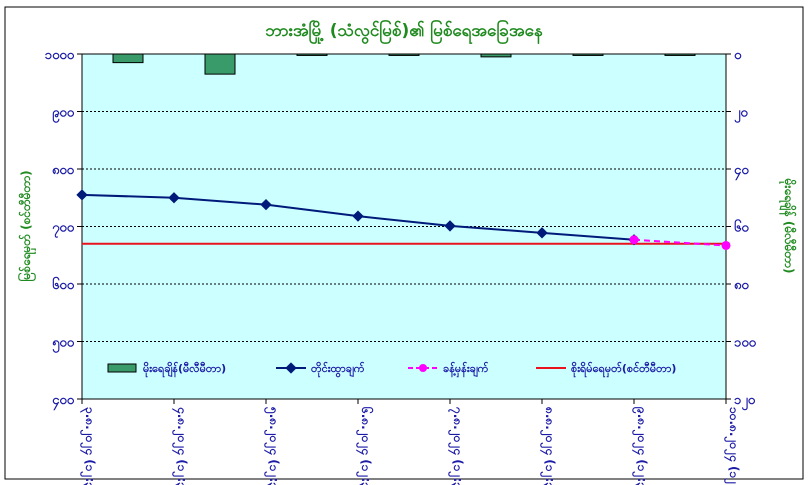 The width and height of the screenshot is (809, 485). Describe the element at coordinates (456, 445) in the screenshot. I see `x-tick-label: ၇.၈.၂၀၂၄ (၁၂:၃၀)` at that location.